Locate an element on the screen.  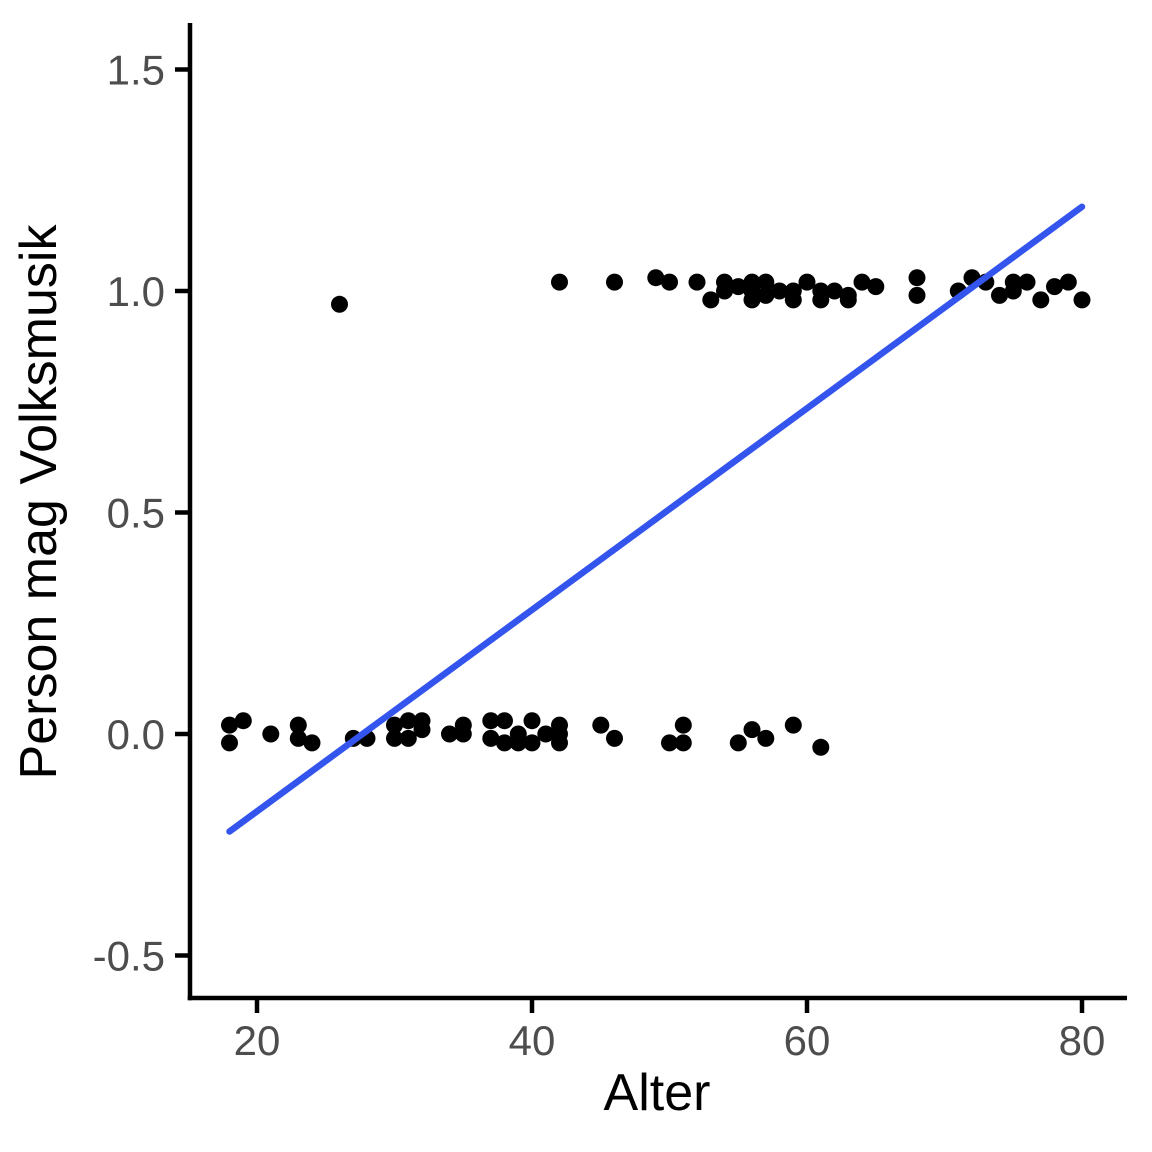
y-tick-label: 0.5 is located at coordinates (136, 513).